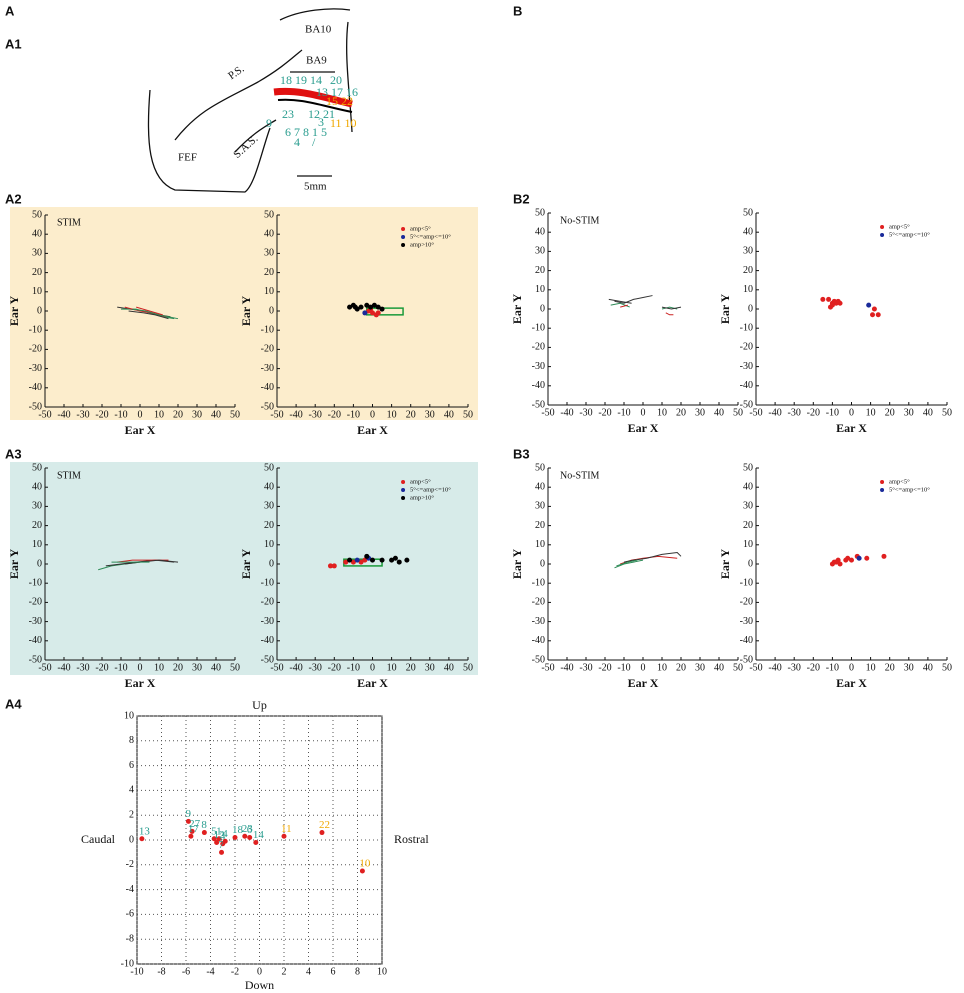 Image resolution: width=964 pixels, height=993 pixels. What do you see at coordinates (517, 10) in the screenshot?
I see `panel-label: B` at bounding box center [517, 10].